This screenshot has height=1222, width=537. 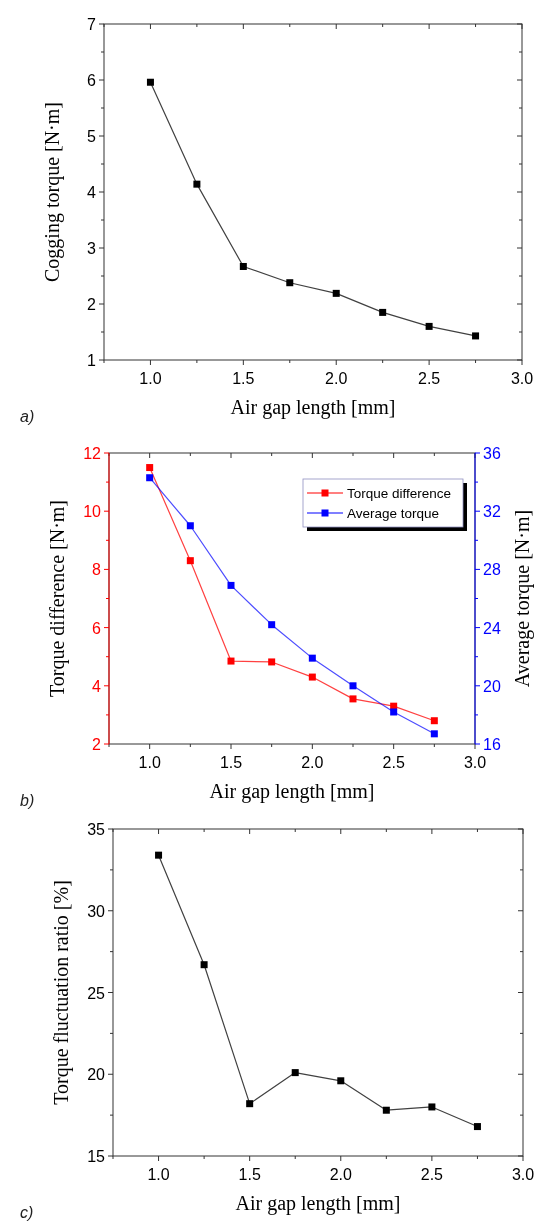 I want to click on y2-tick-label: 32, so click(x=492, y=512).